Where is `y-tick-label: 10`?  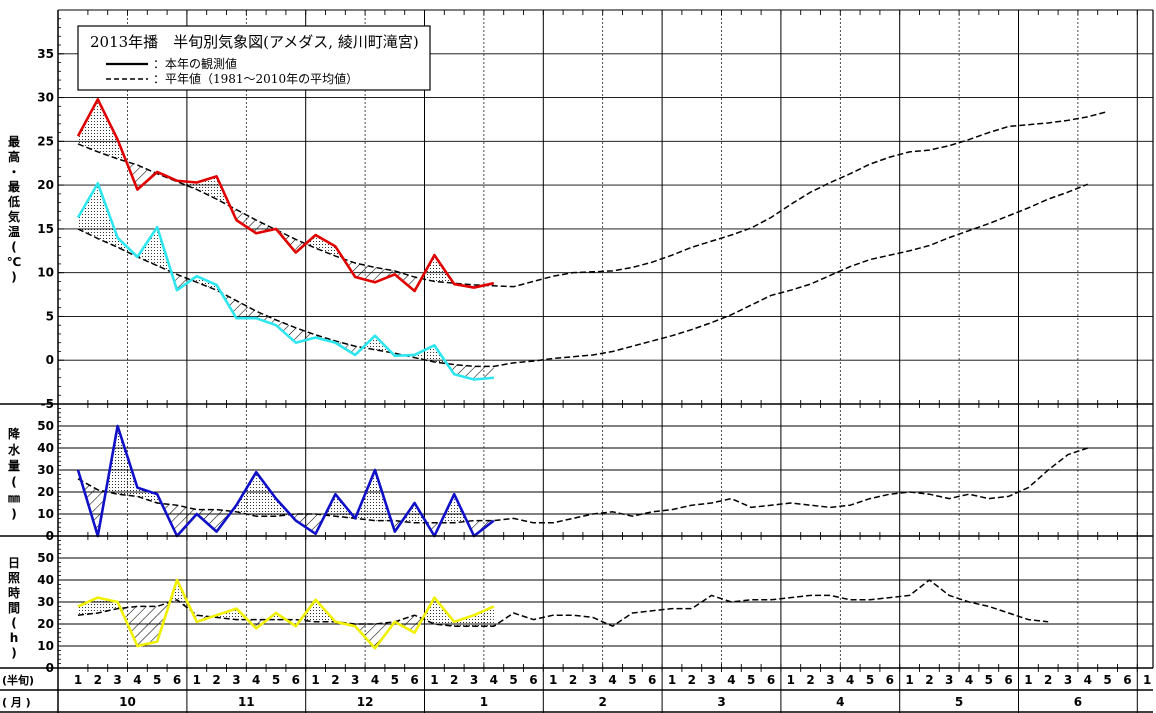 y-tick-label: 10 is located at coordinates (45, 646).